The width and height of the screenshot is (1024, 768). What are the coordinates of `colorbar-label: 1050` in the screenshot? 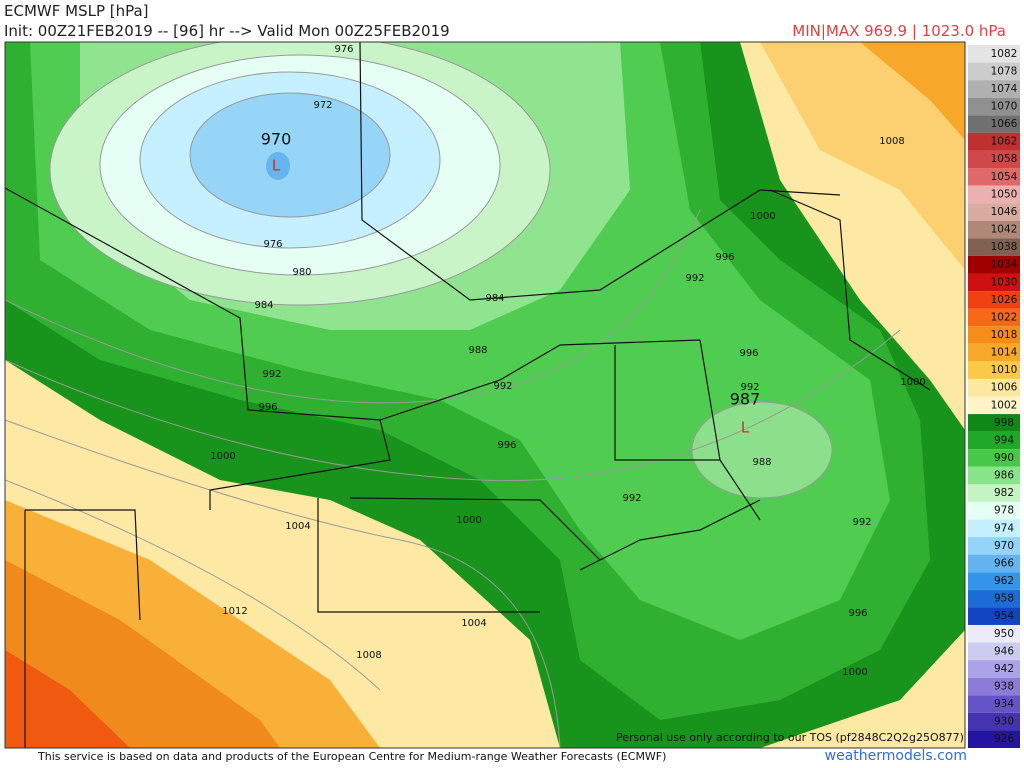 It's located at (1004, 194).